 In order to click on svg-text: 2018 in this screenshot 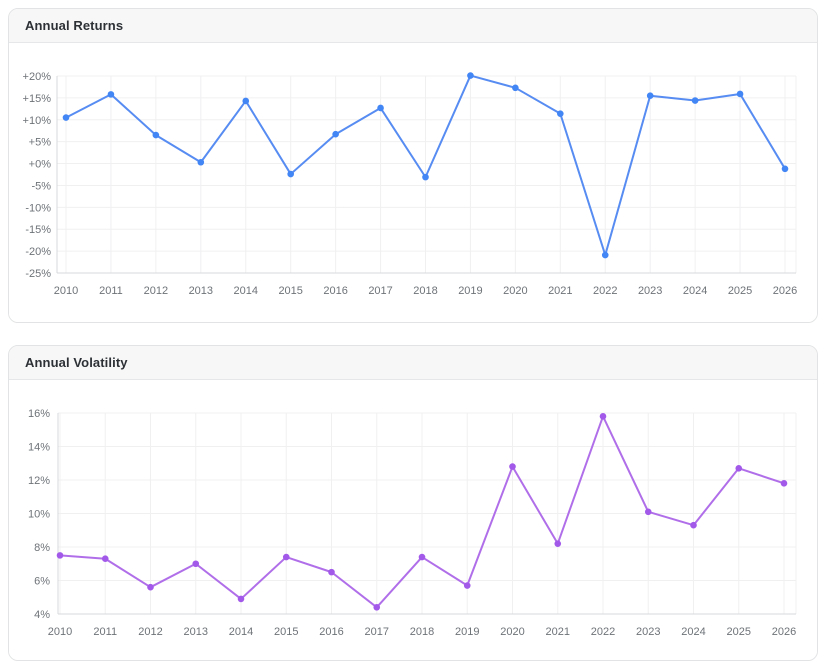, I will do `click(422, 632)`.